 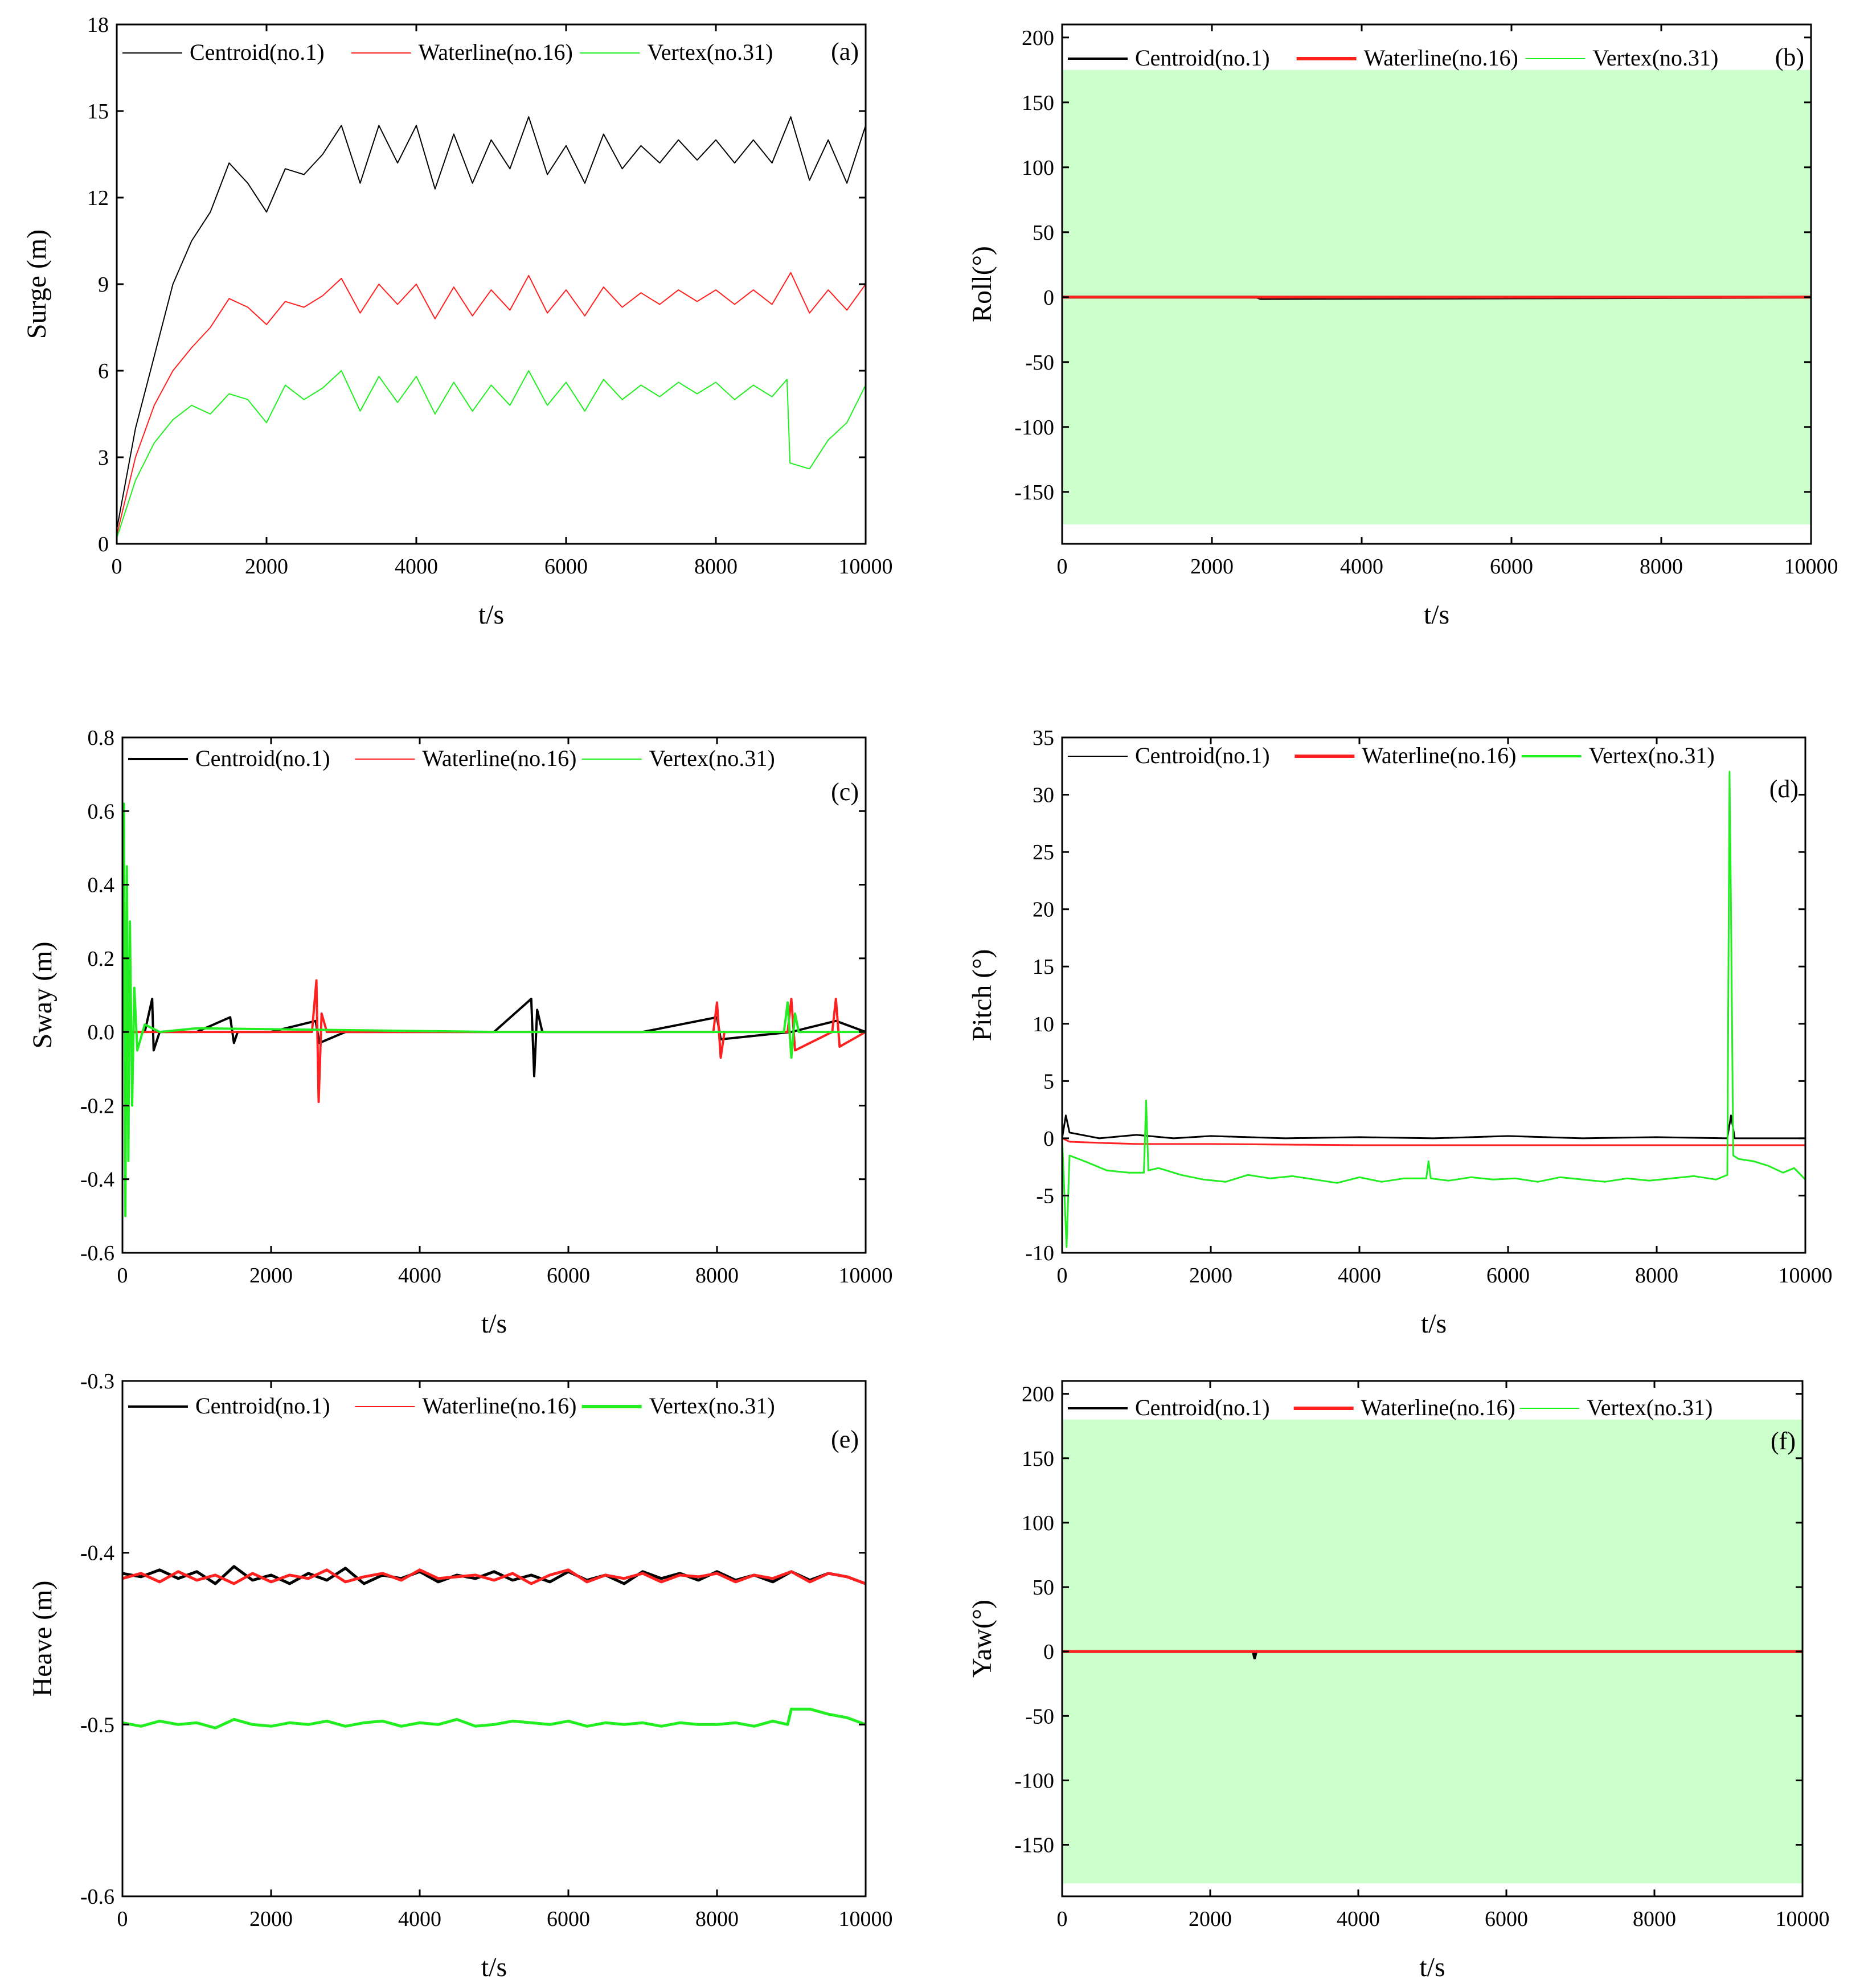 I want to click on y-tick-label: -150, so click(x=1034, y=1846).